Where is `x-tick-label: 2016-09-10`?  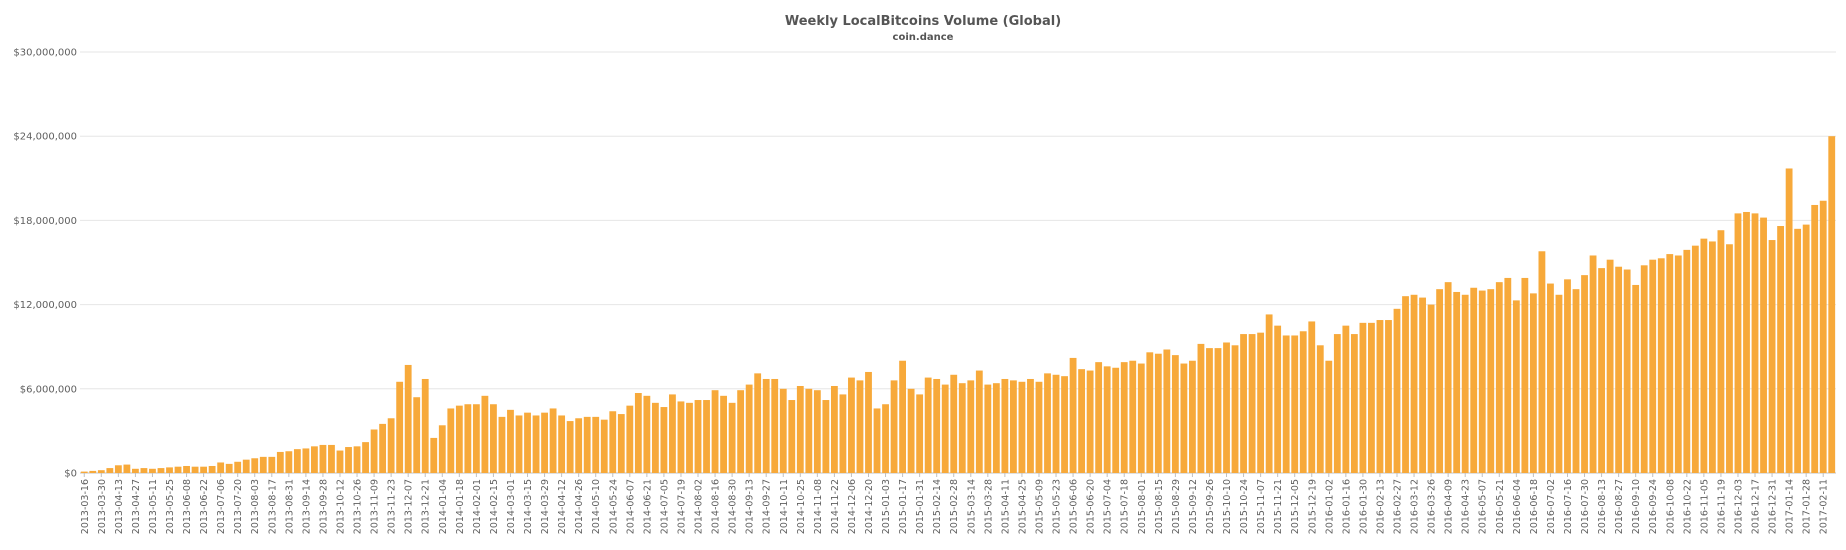 x-tick-label: 2016-09-10 is located at coordinates (1636, 506).